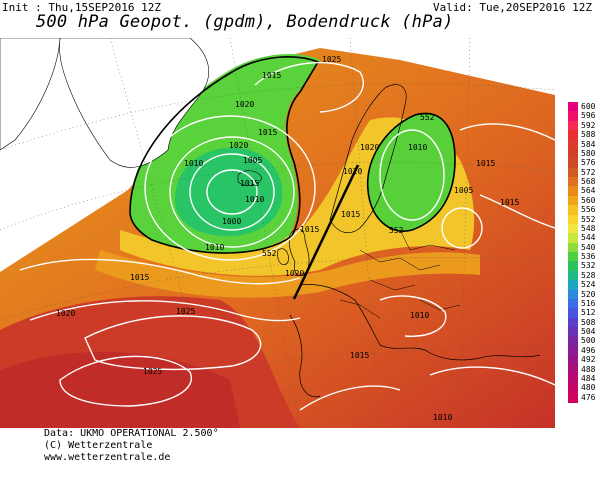  What do you see at coordinates (588, 341) in the screenshot?
I see `scale-label: 500` at bounding box center [588, 341].